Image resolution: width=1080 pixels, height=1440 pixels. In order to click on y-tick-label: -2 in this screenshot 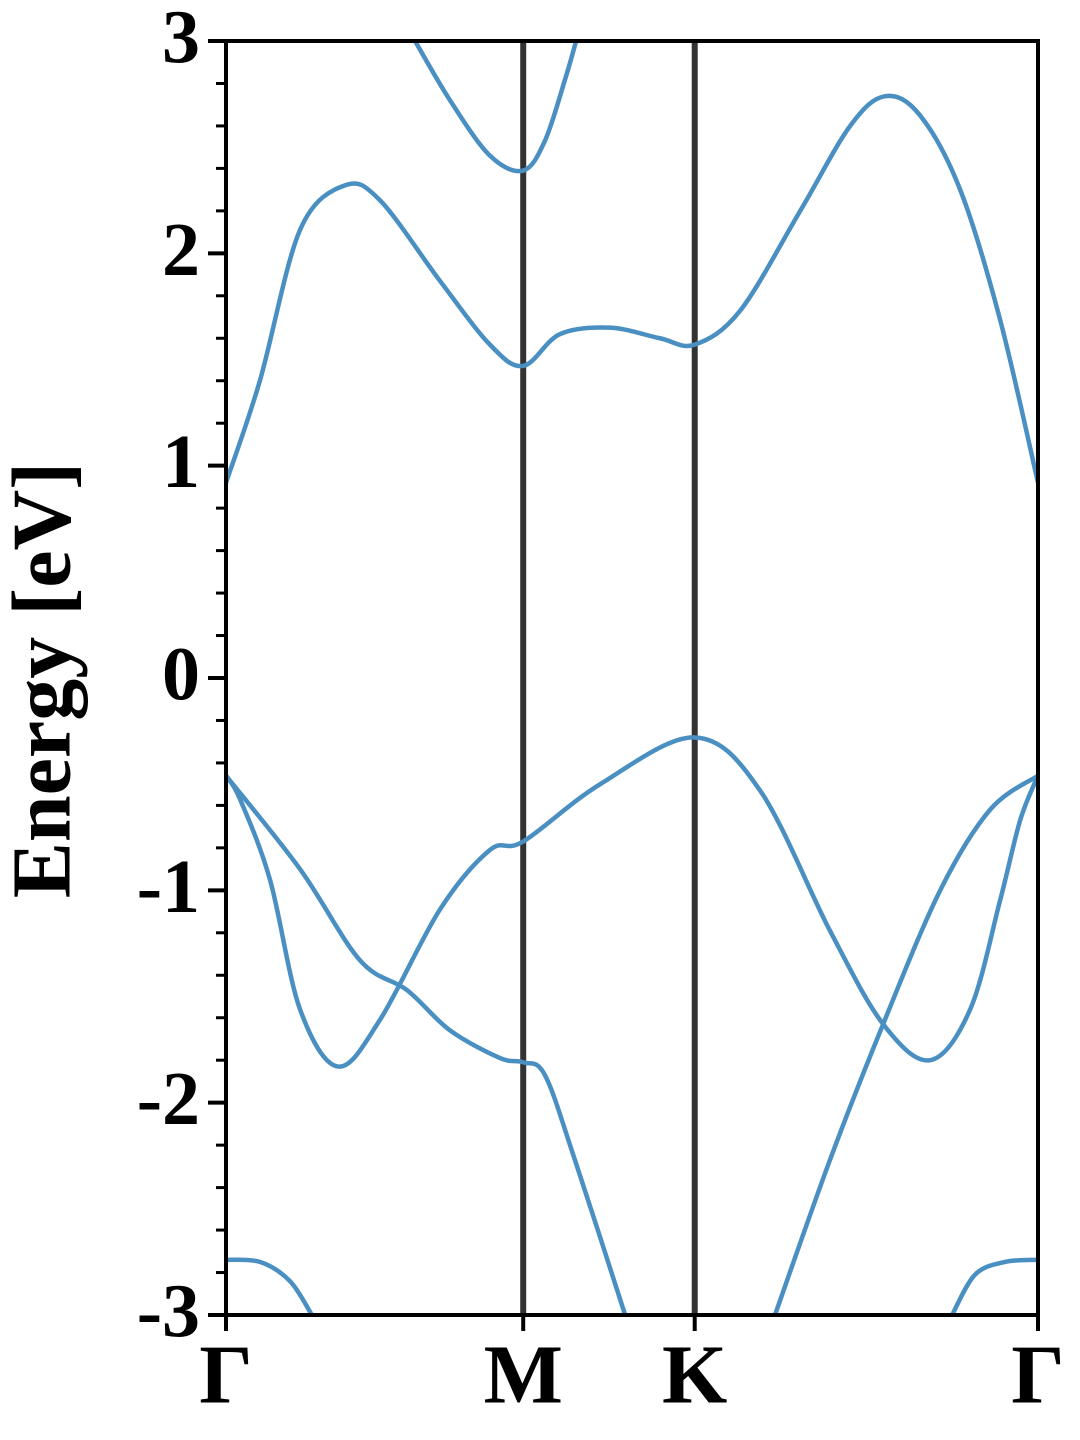, I will do `click(168, 1099)`.